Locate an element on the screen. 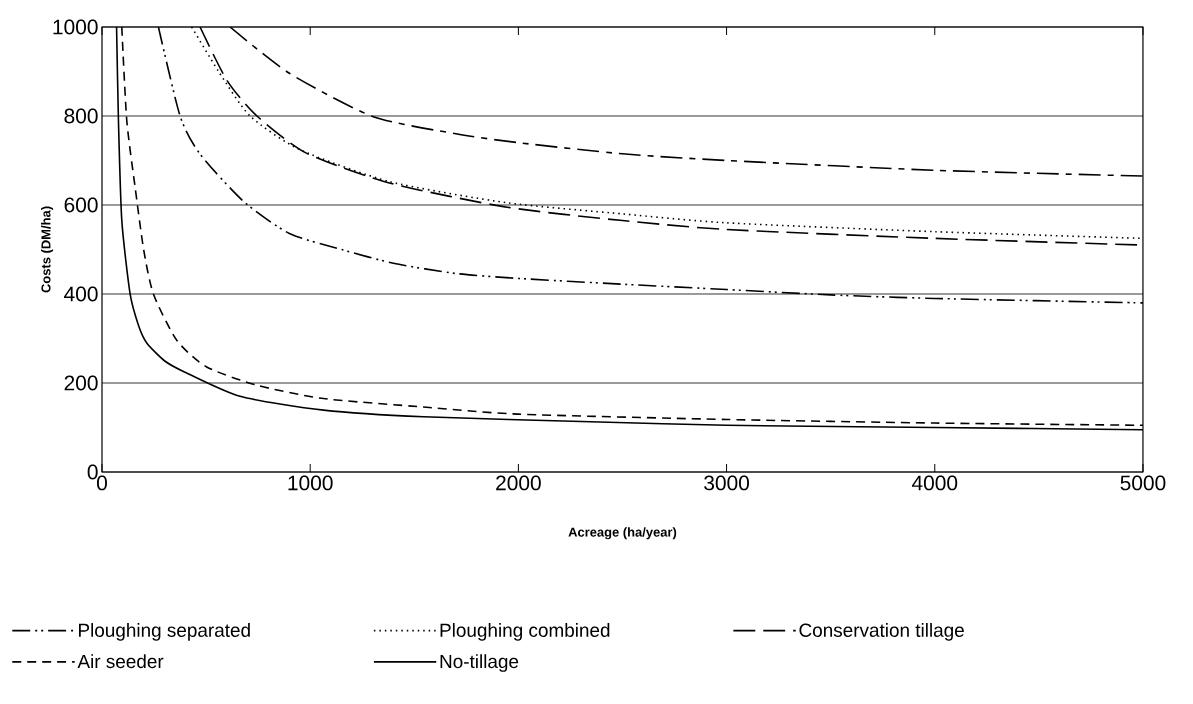 The width and height of the screenshot is (1193, 704). y-tick-label: 600 is located at coordinates (81, 205).